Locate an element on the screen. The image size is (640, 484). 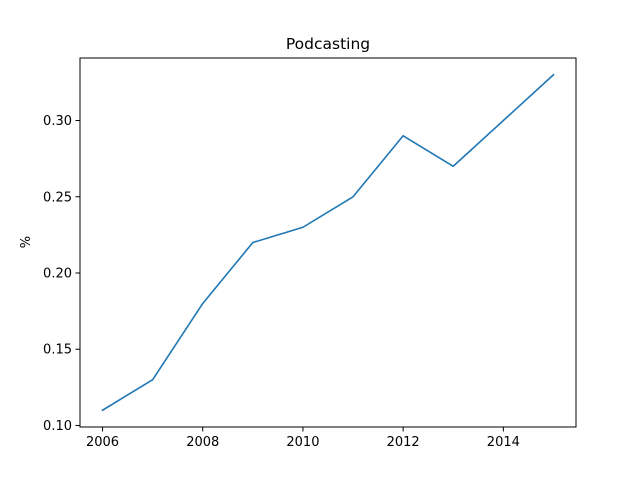
y-axis-label: % is located at coordinates (26, 242).